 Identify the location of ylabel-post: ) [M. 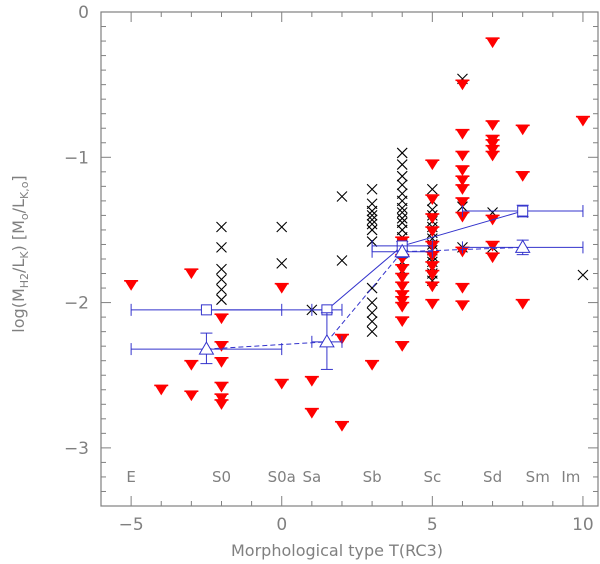
(18, 235).